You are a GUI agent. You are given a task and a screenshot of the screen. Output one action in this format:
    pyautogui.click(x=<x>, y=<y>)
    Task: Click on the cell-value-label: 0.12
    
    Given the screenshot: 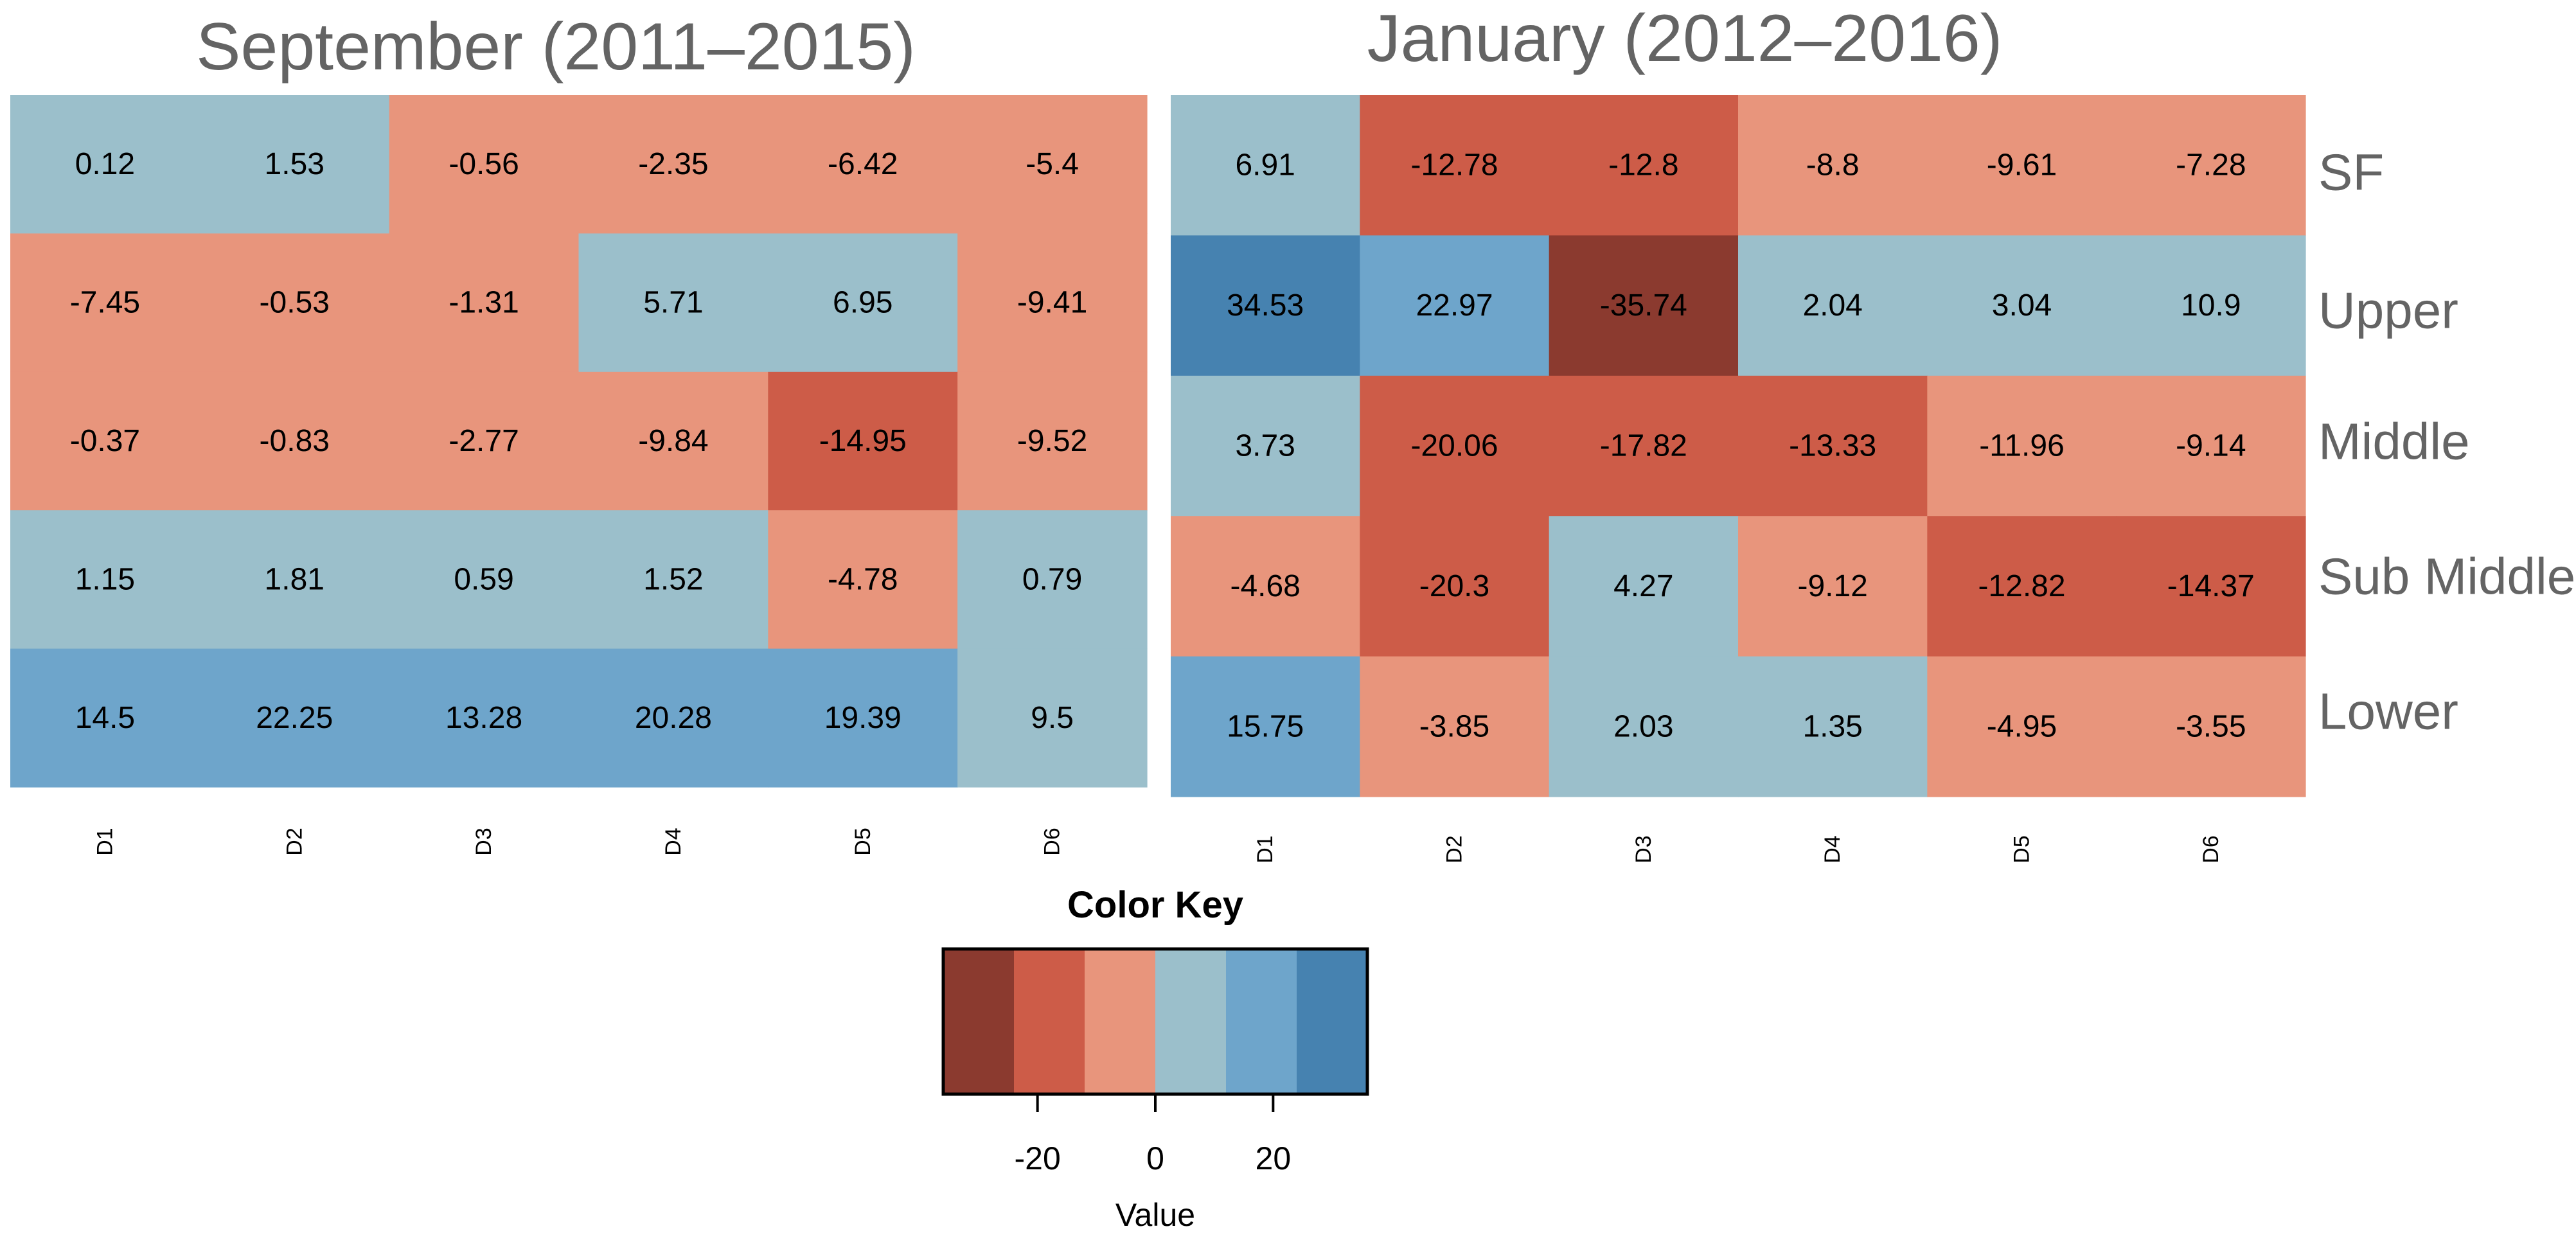 What is the action you would take?
    pyautogui.click(x=105, y=164)
    